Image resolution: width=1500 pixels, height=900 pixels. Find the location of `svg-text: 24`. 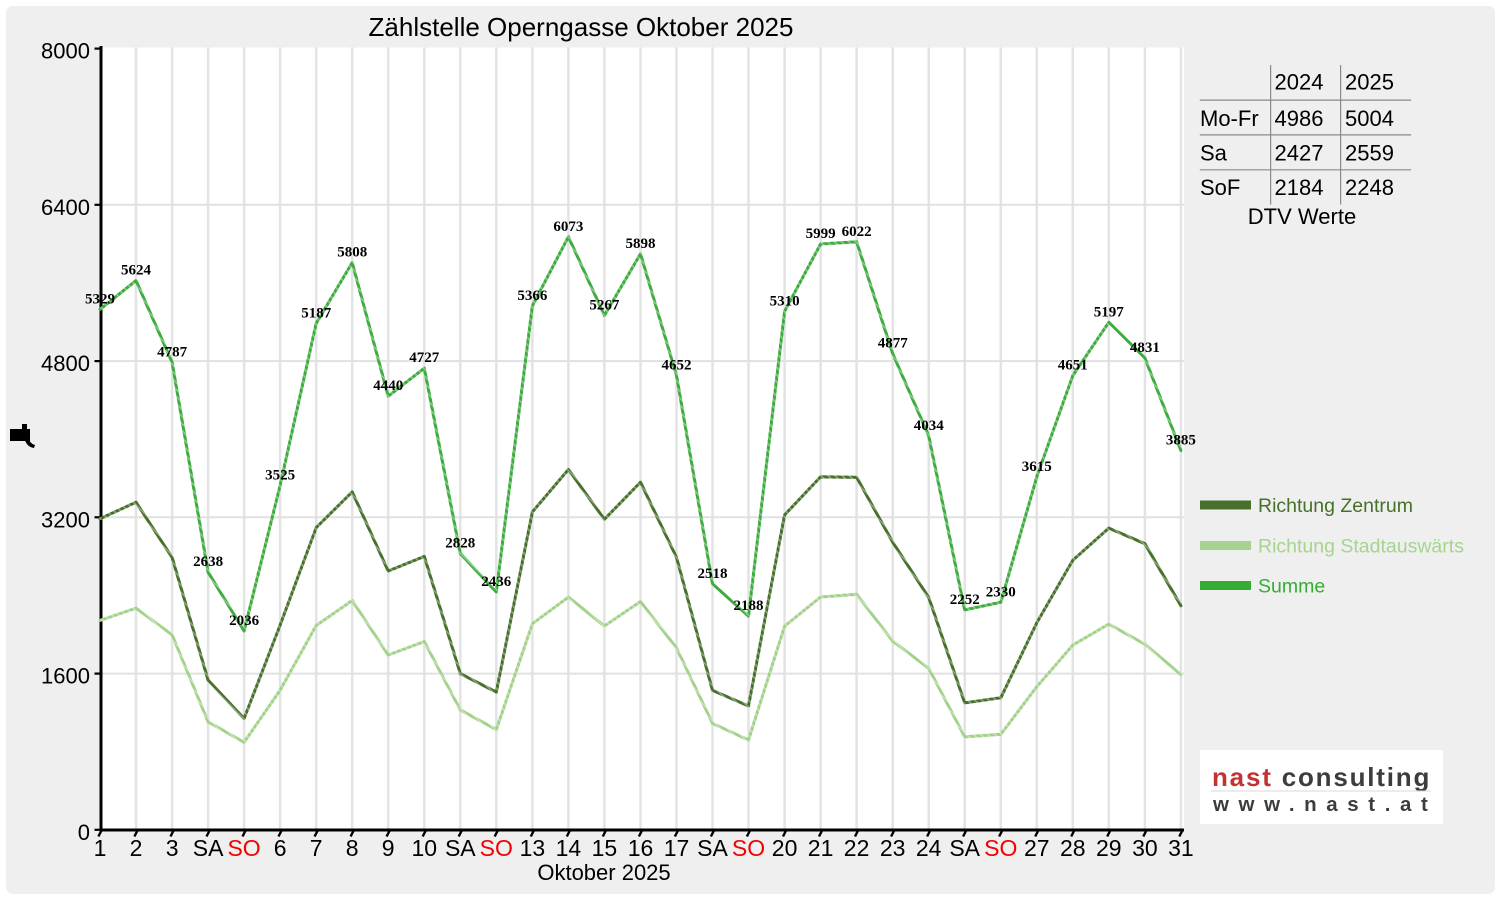

svg-text: 24 is located at coordinates (929, 848).